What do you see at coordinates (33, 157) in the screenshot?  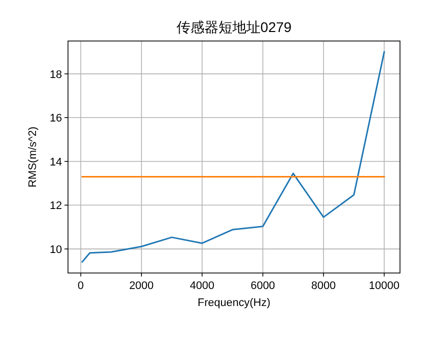 I see `y-axis-title: RMS(m/s^2)` at bounding box center [33, 157].